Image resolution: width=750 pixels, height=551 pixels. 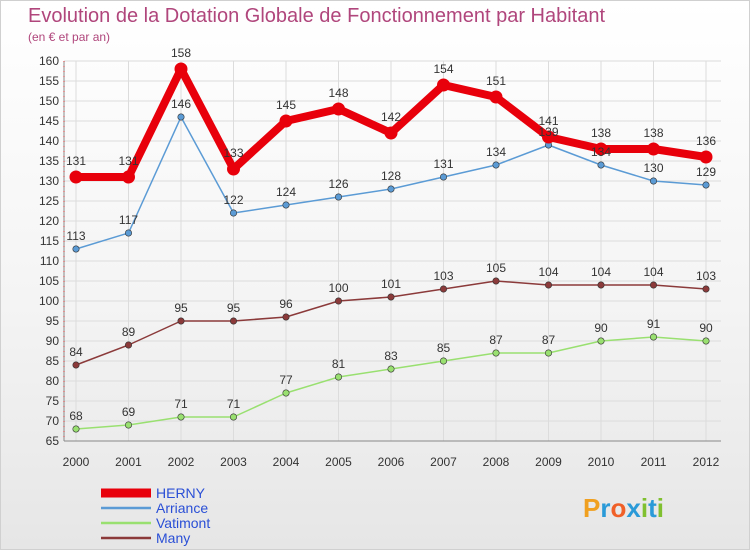 I want to click on data-label-herny: 136, so click(x=706, y=141).